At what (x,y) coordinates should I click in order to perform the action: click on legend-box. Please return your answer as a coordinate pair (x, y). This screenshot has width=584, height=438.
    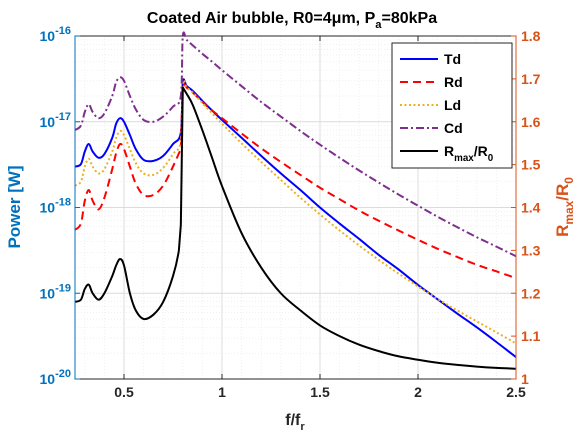
    Looking at the image, I should click on (452, 105).